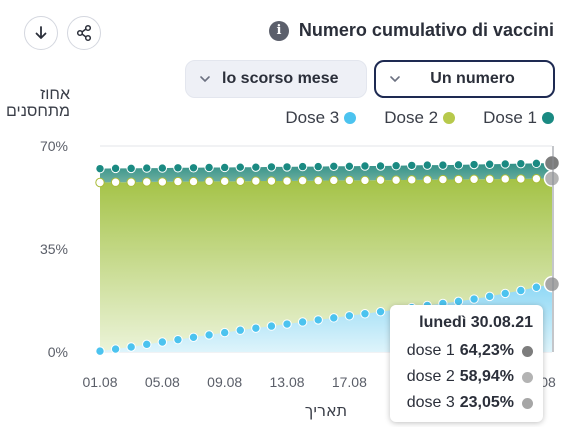  I want to click on metric-select-value: Un numero, so click(472, 78).